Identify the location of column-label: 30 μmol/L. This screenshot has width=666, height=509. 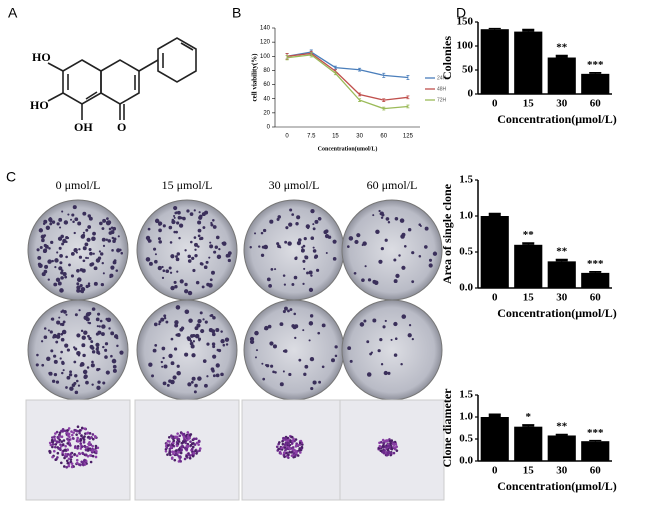
(294, 185).